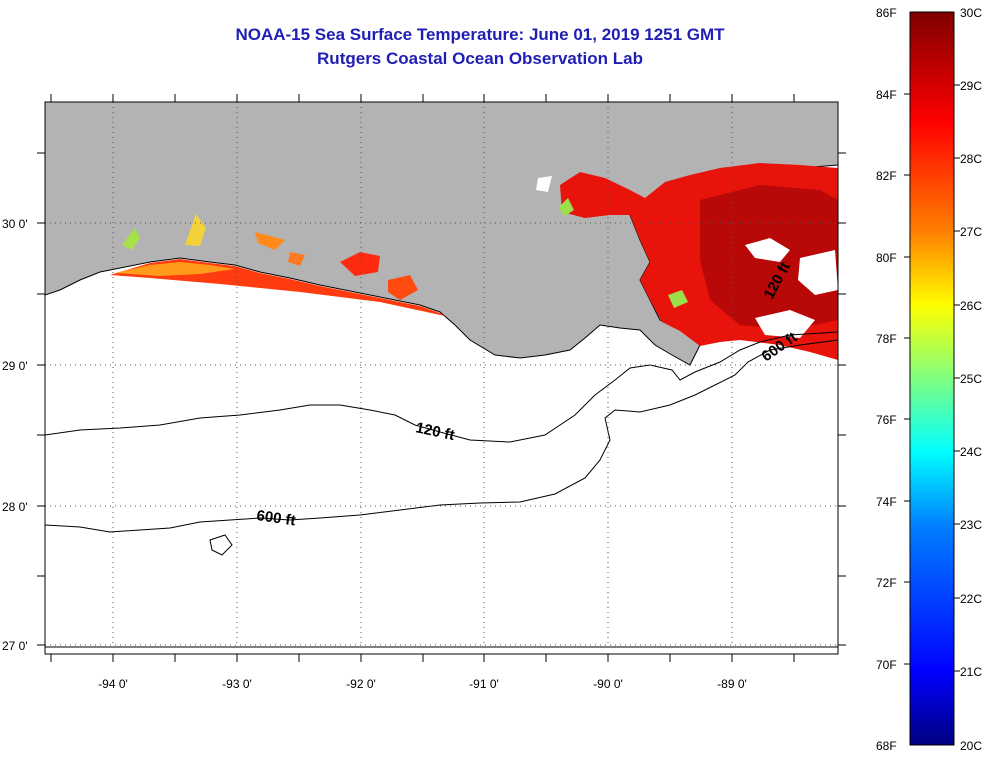  Describe the element at coordinates (441, 387) in the screenshot. I see `contour-120ft` at that location.